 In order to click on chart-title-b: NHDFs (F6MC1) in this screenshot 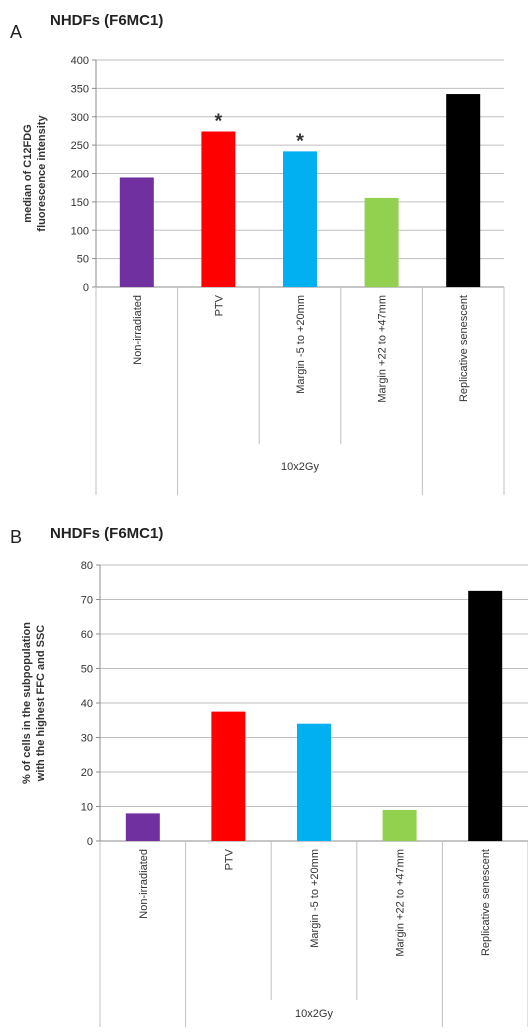, I will do `click(107, 533)`.